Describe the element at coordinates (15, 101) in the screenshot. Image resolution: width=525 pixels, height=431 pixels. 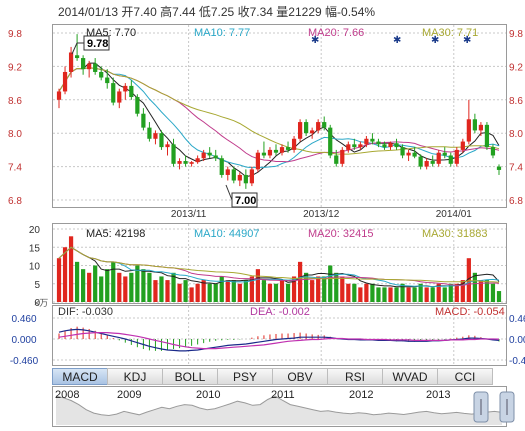
I see `price-tick-left: 8.6` at that location.